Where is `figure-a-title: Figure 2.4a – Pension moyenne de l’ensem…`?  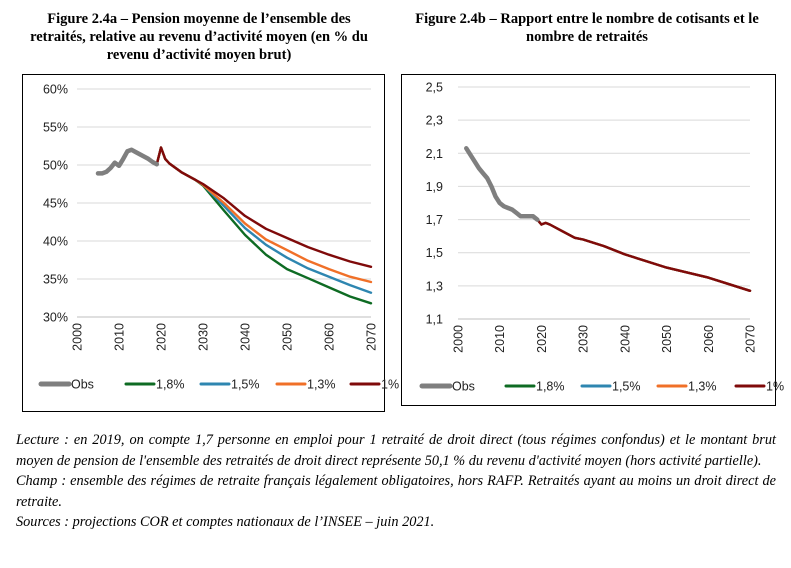 figure-a-title: Figure 2.4a – Pension moyenne de l’ensem… is located at coordinates (199, 37).